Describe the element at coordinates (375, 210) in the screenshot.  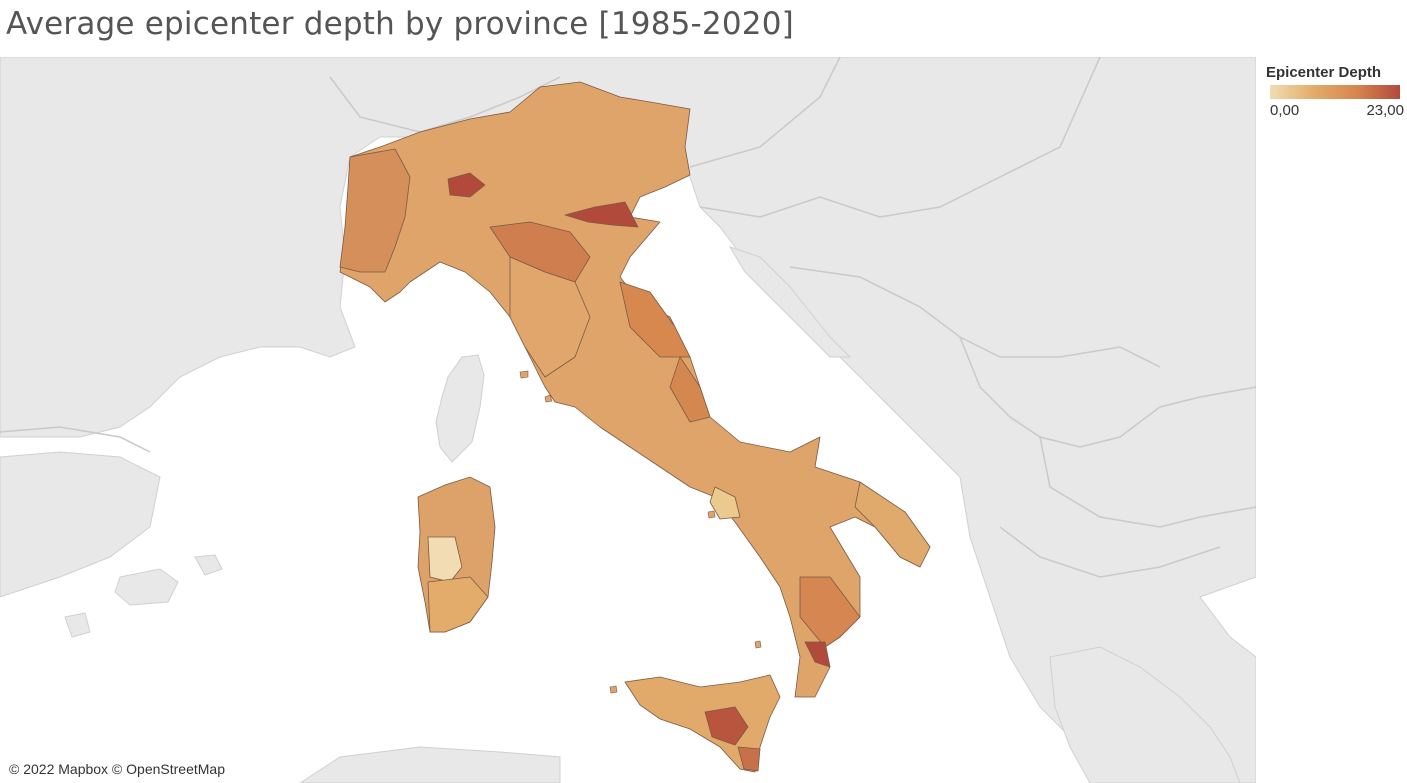
I see `province-piedmont` at that location.